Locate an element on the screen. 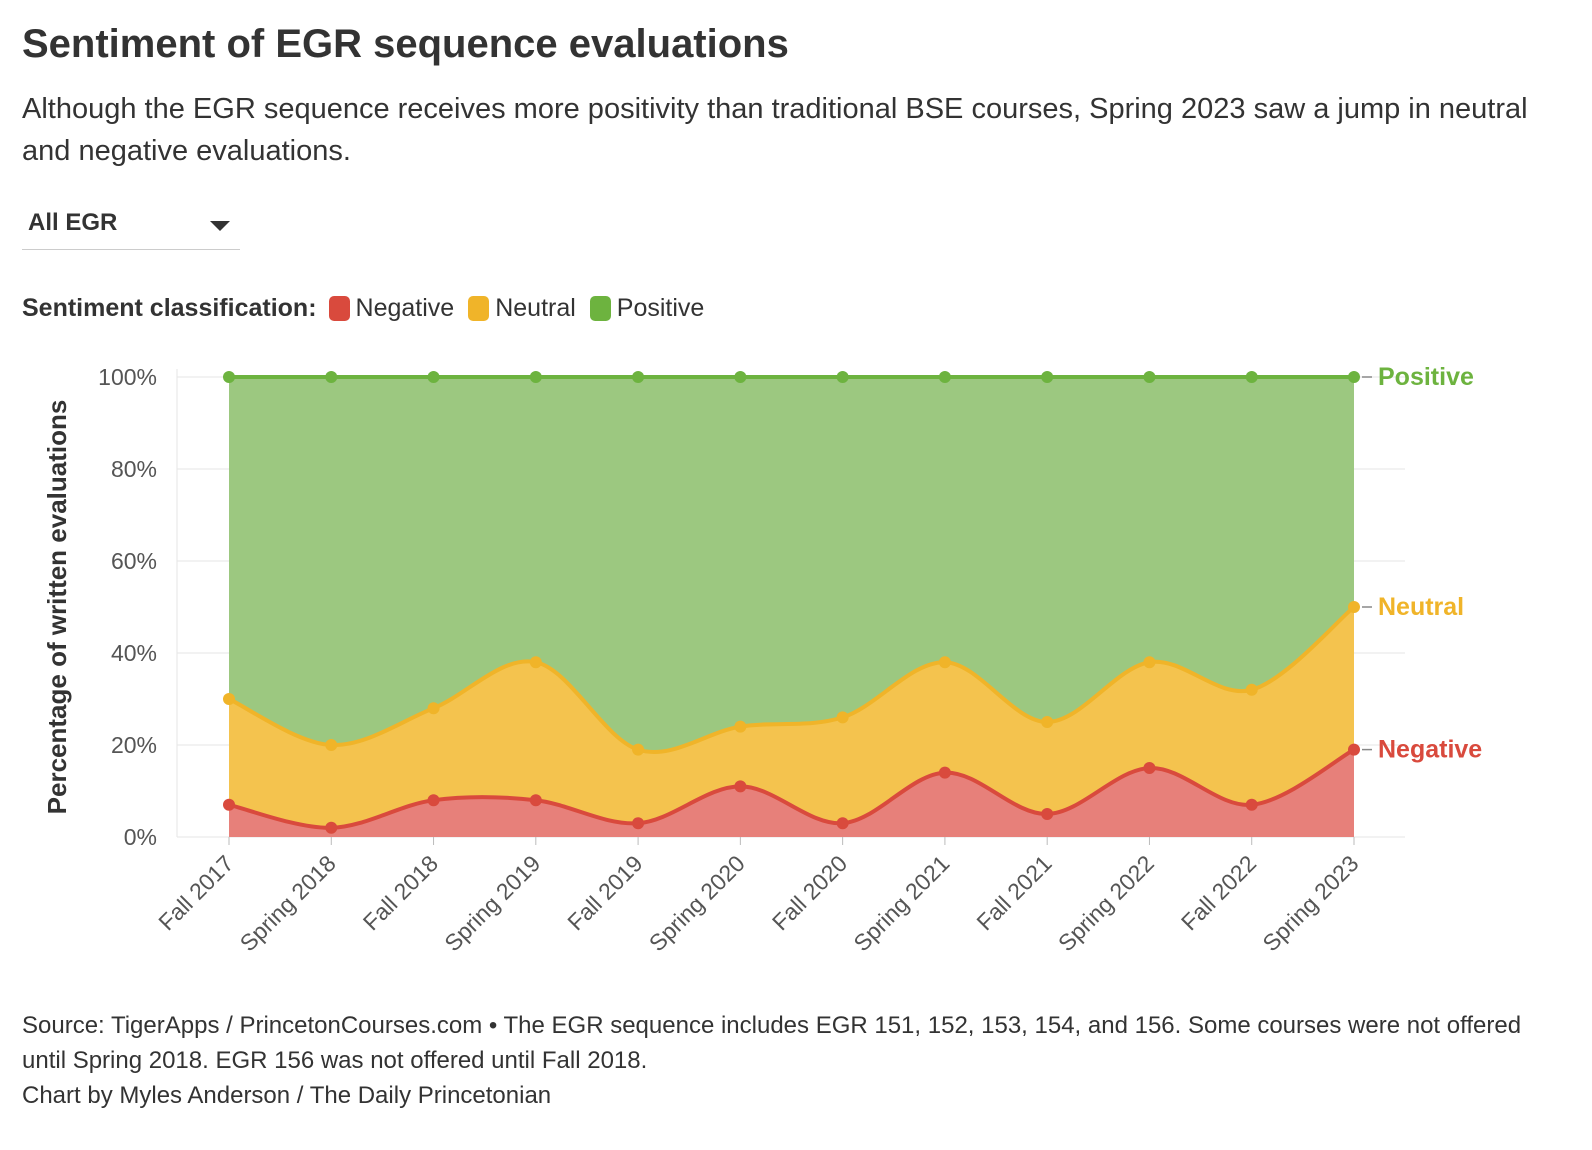 The image size is (1592, 1150). legend-item-positive: Positive is located at coordinates (647, 308).